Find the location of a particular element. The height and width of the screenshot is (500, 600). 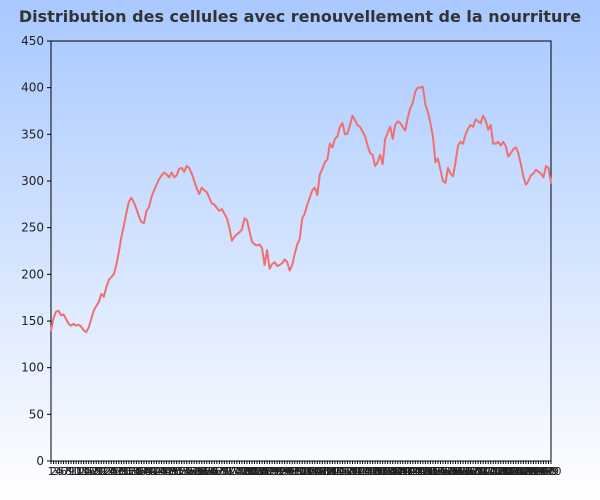

x-tick-label: 100 is located at coordinates (299, 471).